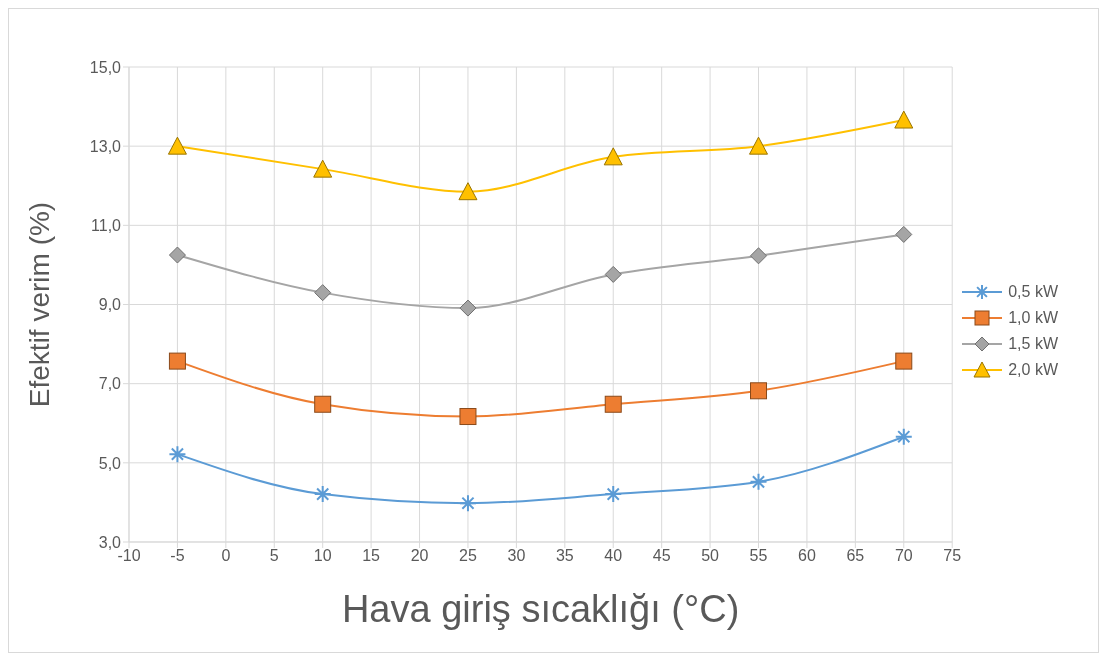  Describe the element at coordinates (540, 609) in the screenshot. I see `x-axis-title: Hava giriş sıcaklığı (°C)` at that location.